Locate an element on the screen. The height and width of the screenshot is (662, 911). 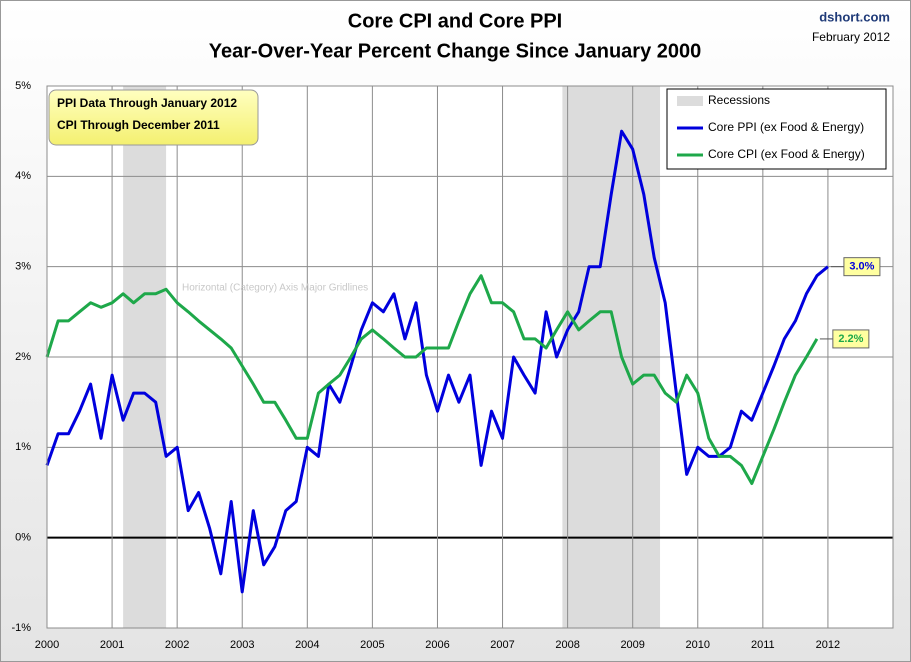
annotation-box is located at coordinates (153, 117).